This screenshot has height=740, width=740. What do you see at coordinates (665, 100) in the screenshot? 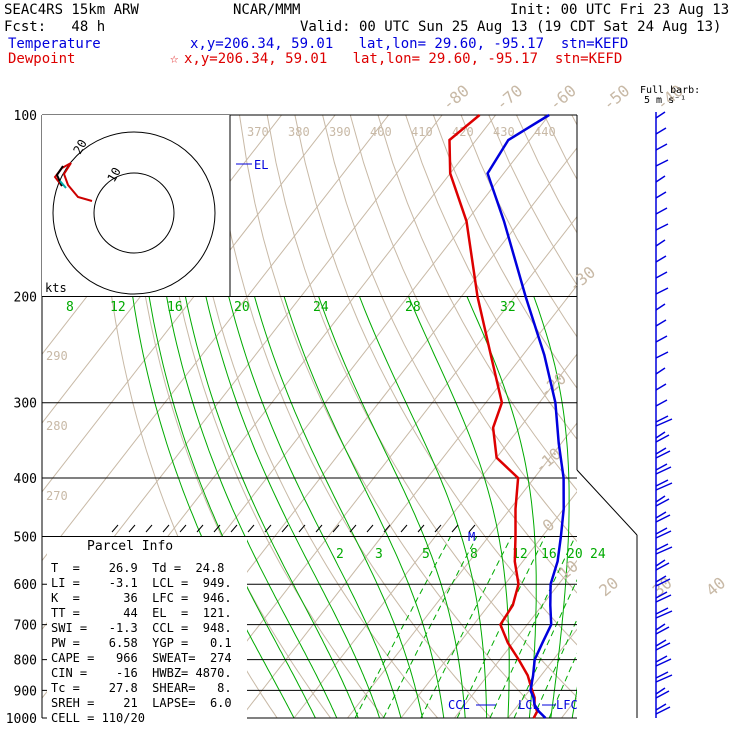
I see `barb-legend: 5 m s⁻¹` at bounding box center [665, 100].